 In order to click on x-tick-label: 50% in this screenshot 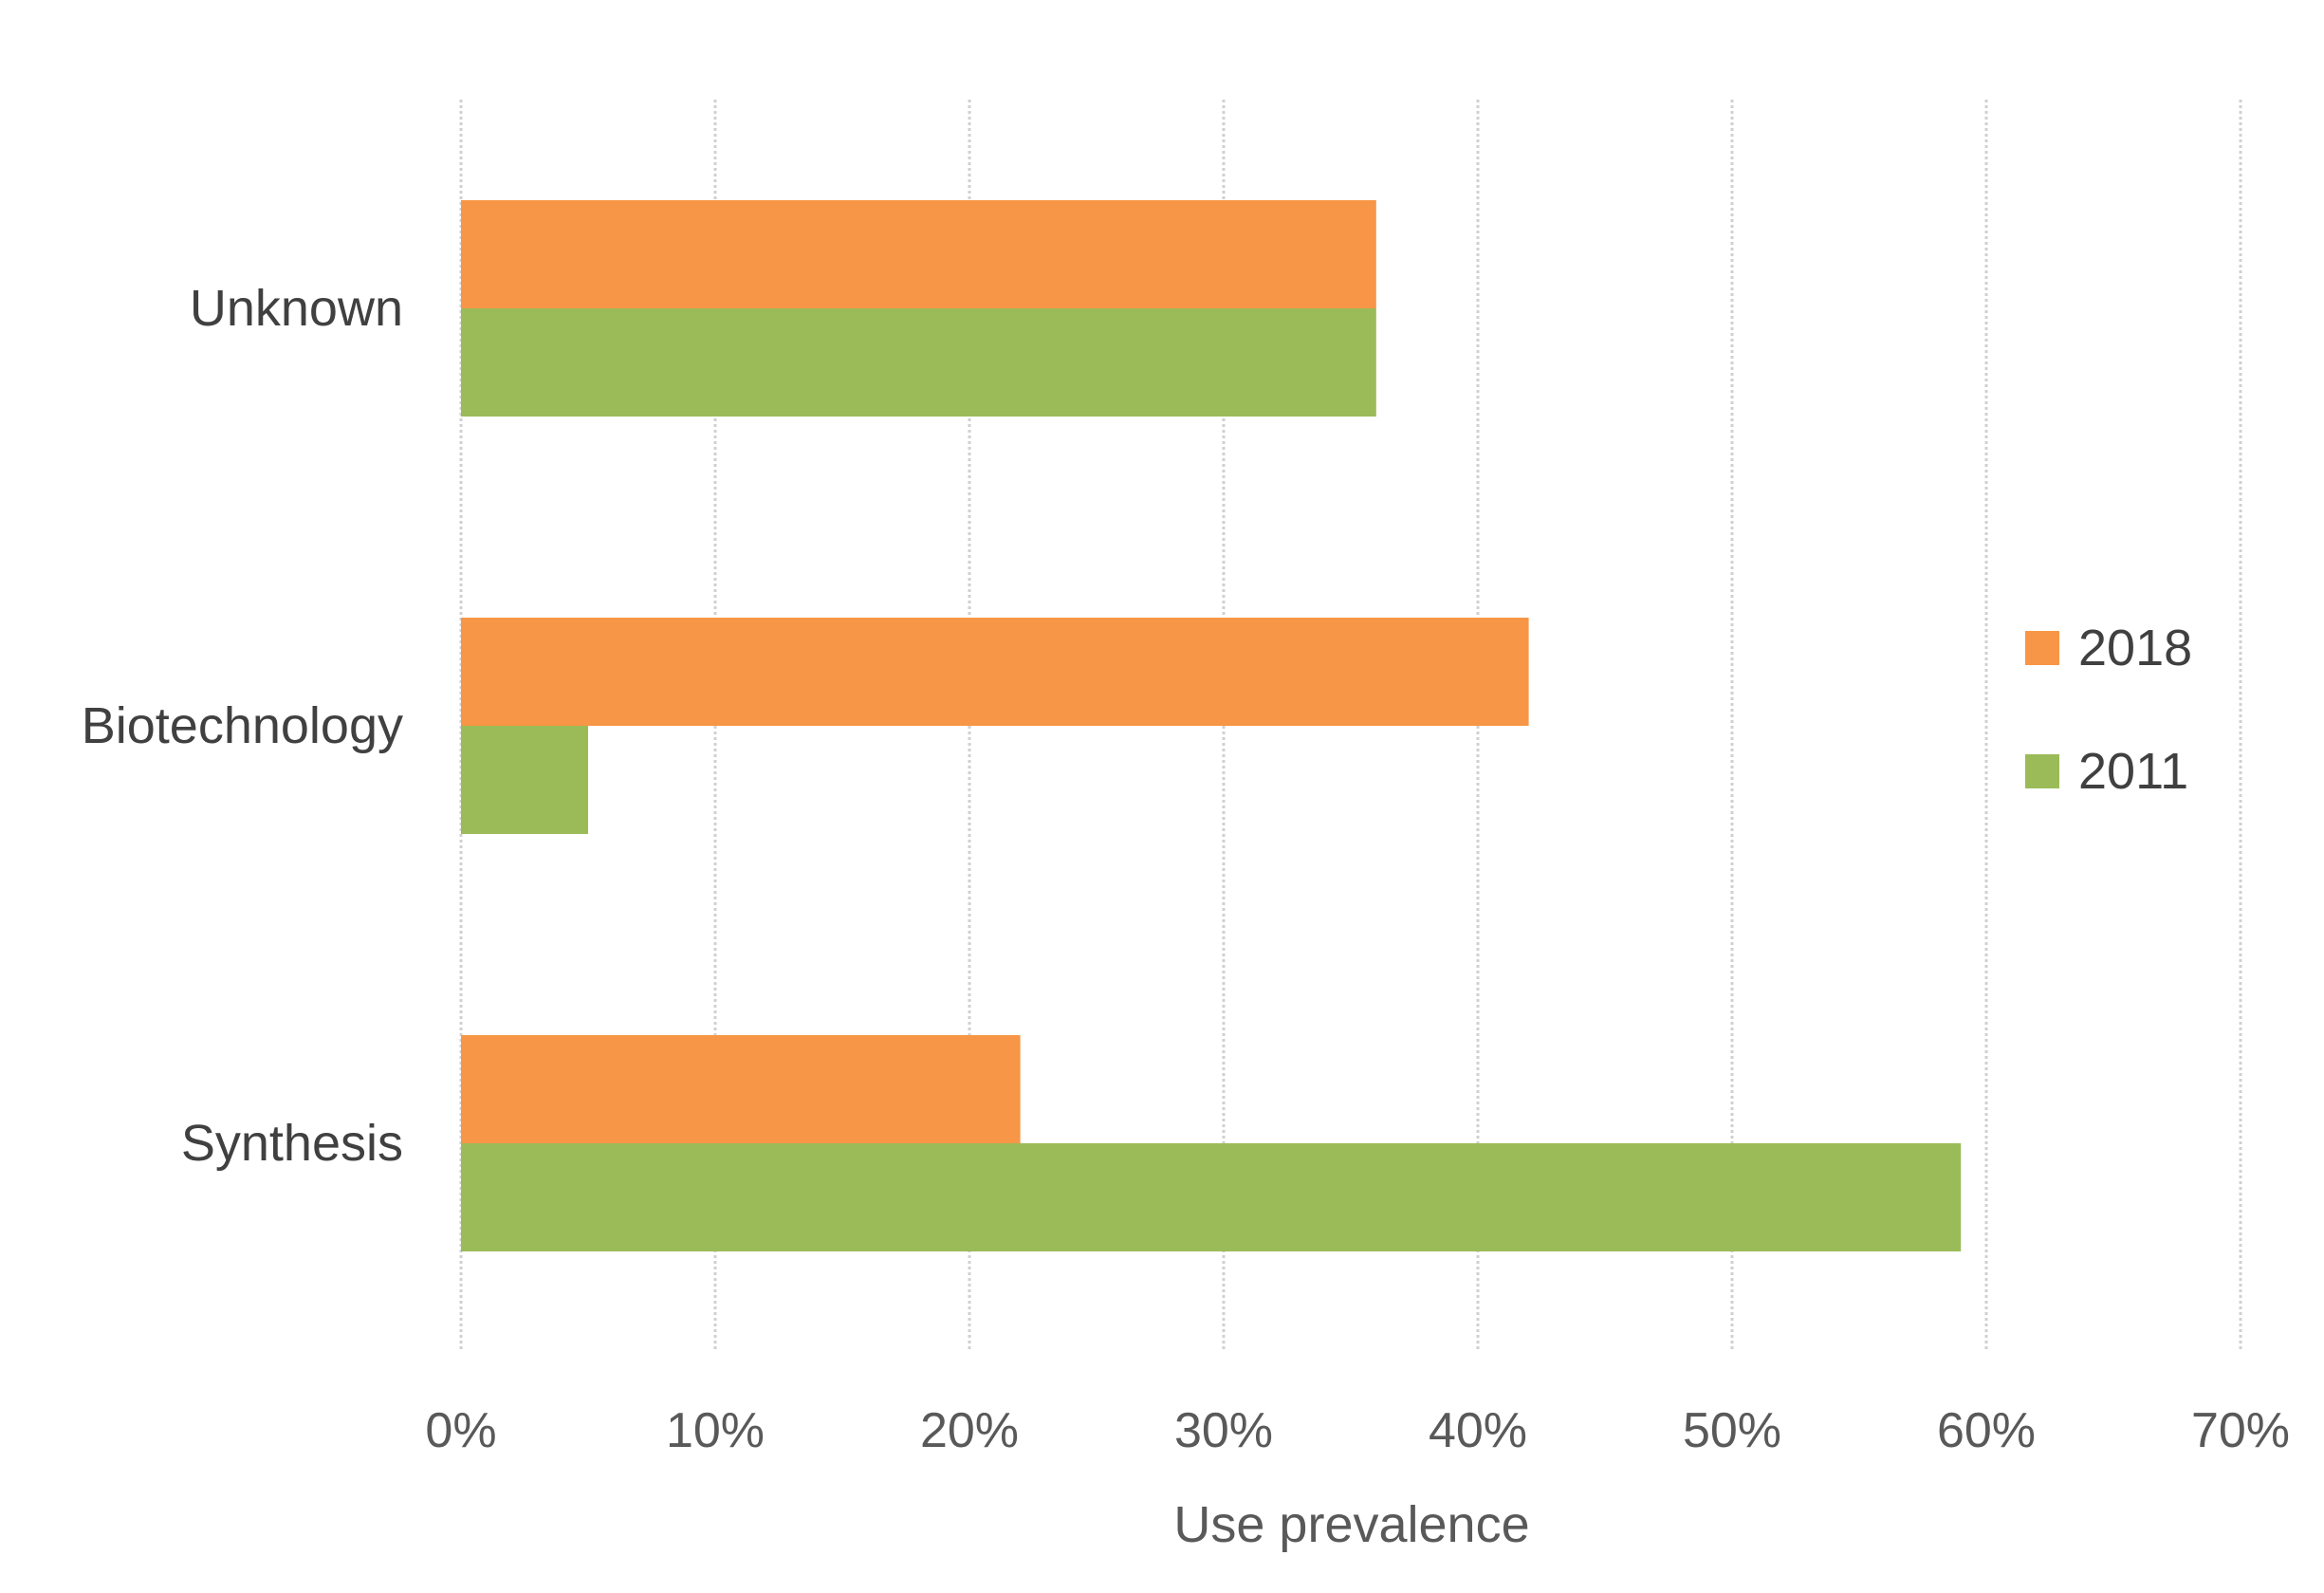, I will do `click(1732, 1430)`.